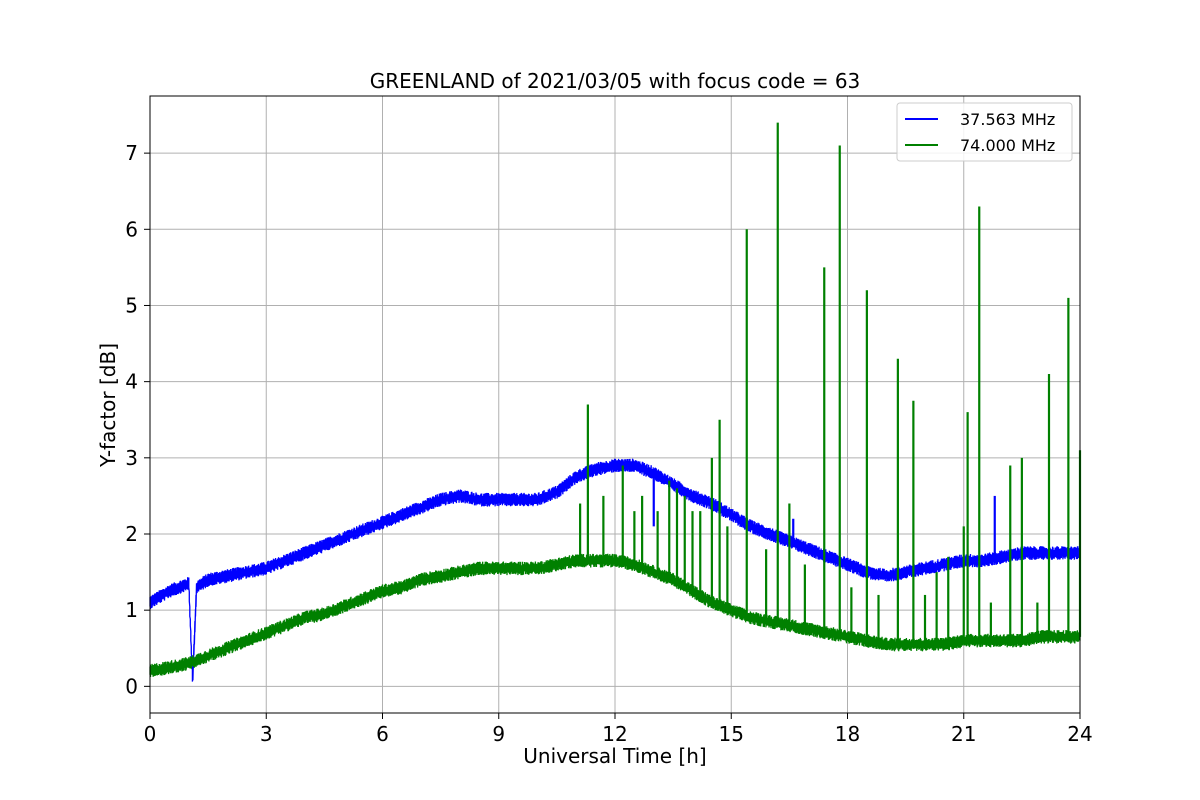  I want to click on y-tick-label: 6, so click(131, 229).